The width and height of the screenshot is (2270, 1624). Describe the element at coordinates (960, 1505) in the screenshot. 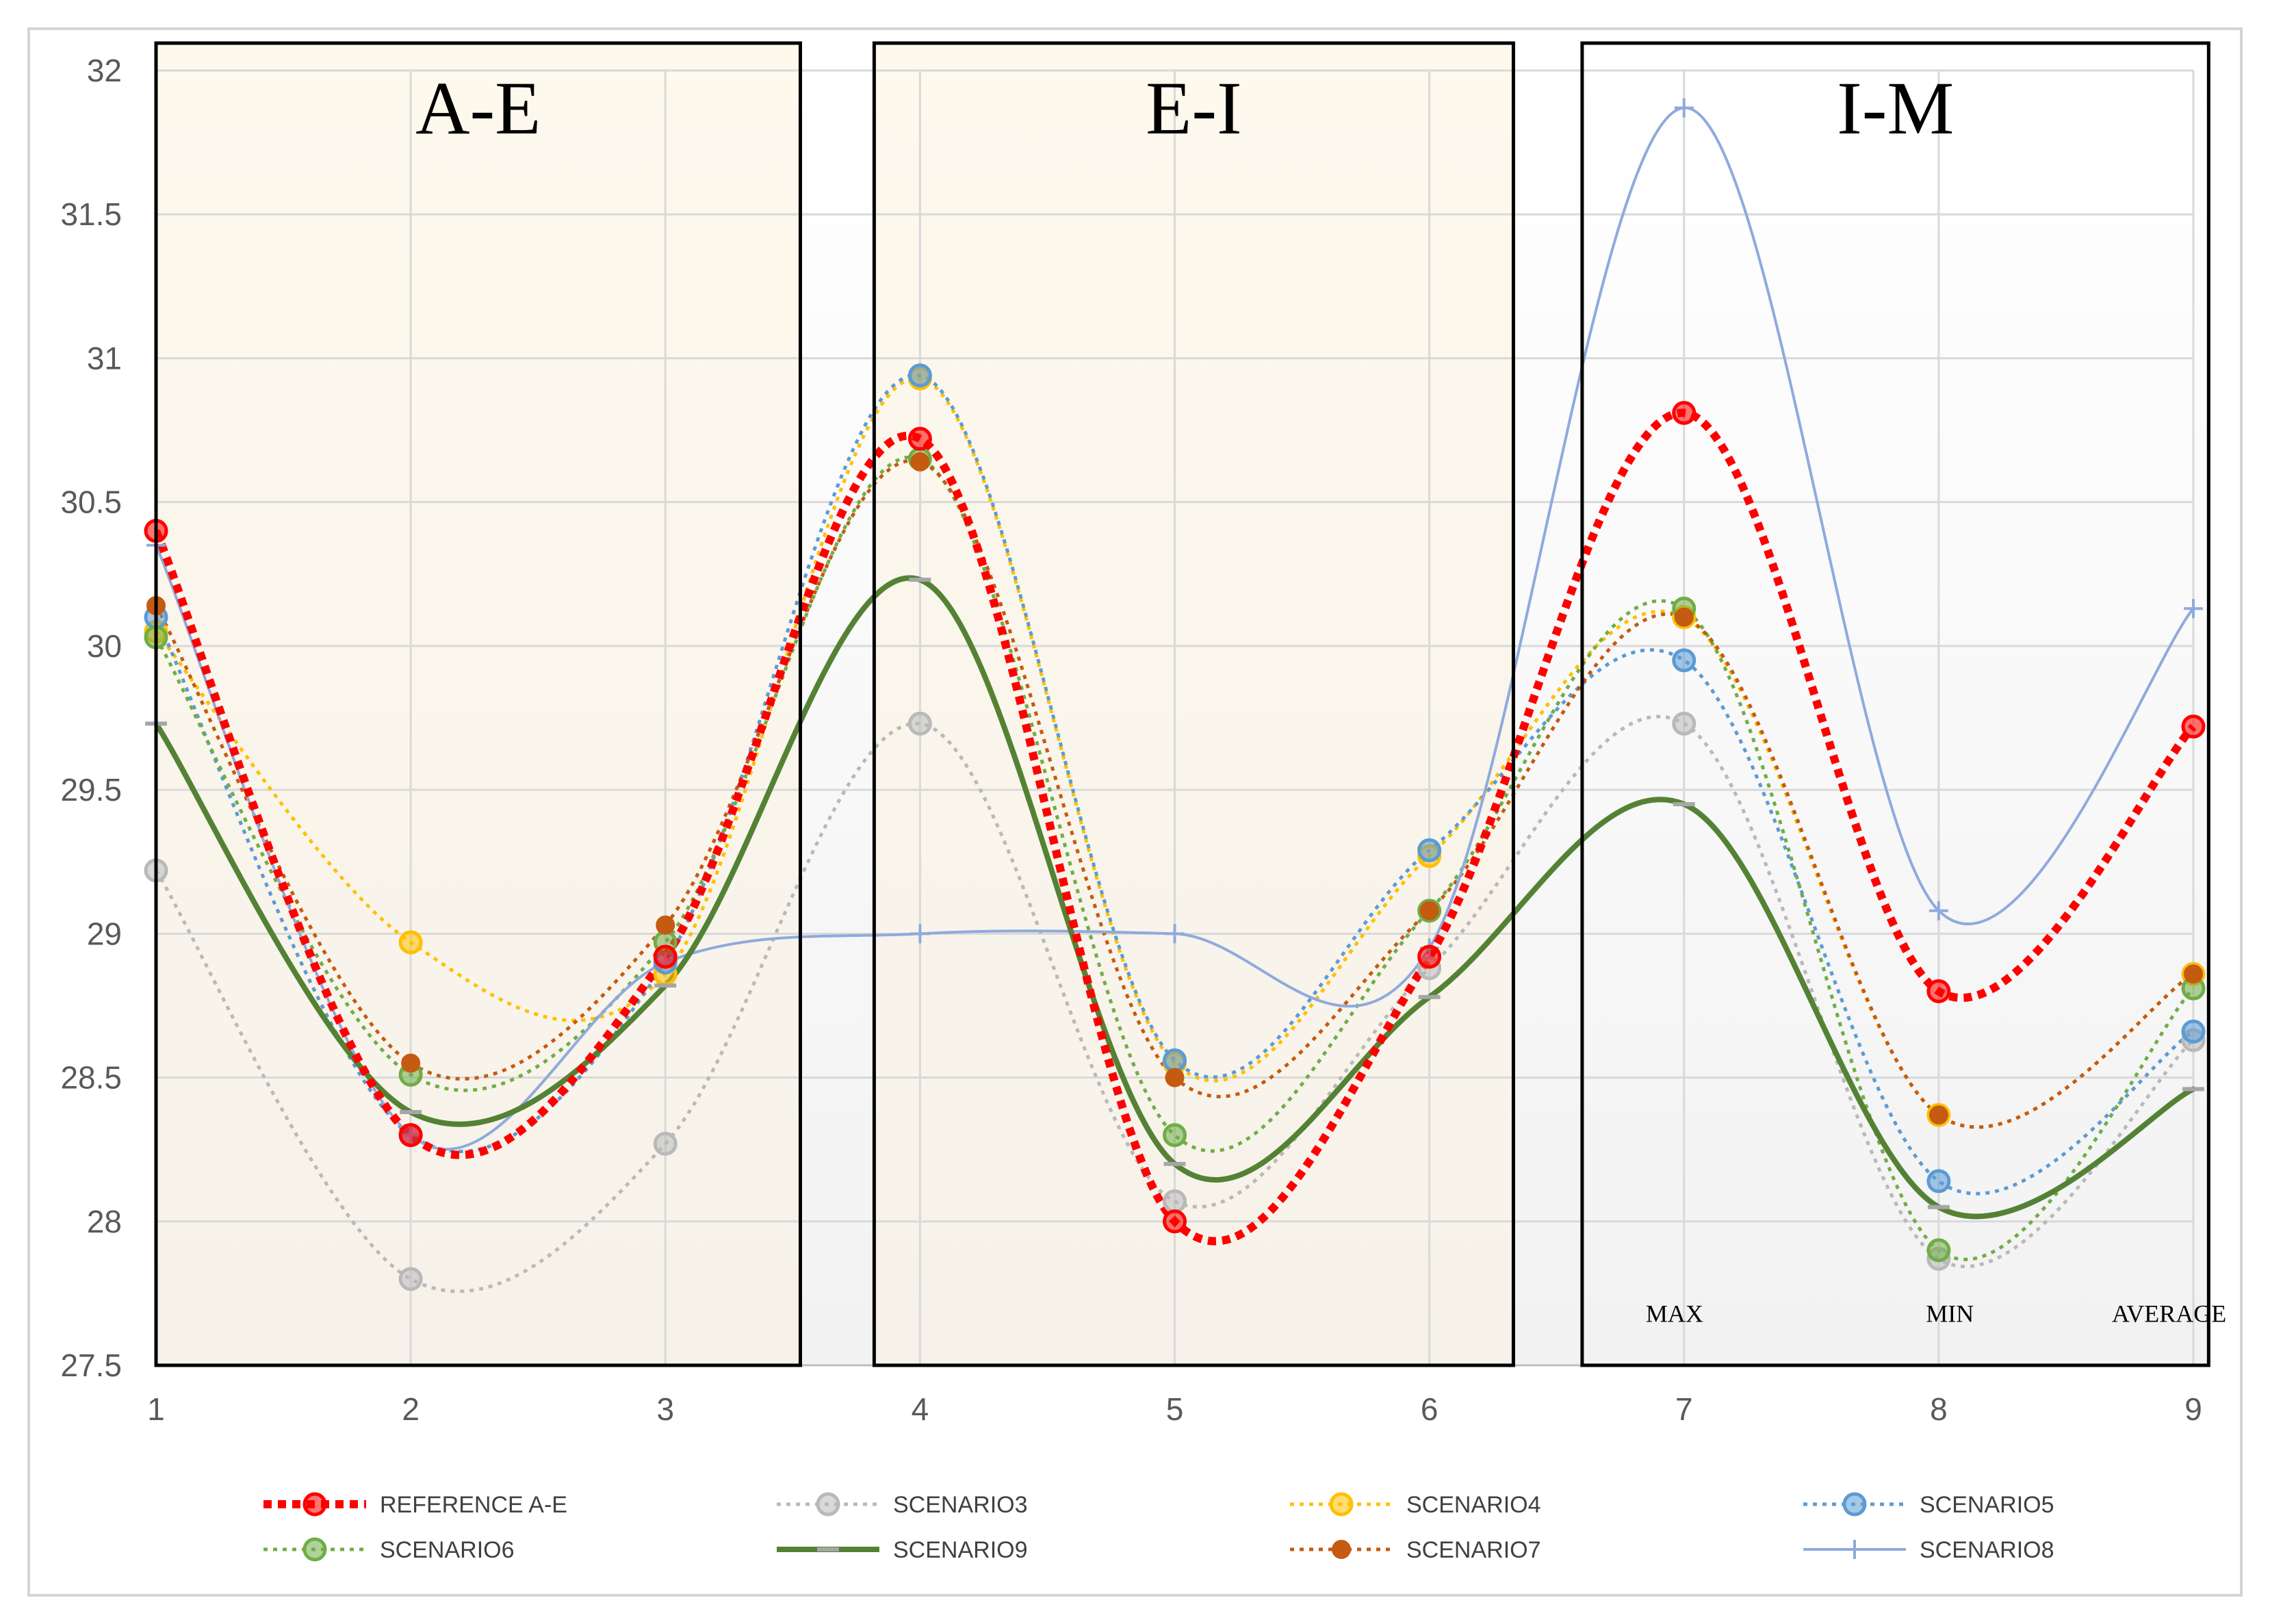

I see `legend-label: SCENARIO3` at that location.